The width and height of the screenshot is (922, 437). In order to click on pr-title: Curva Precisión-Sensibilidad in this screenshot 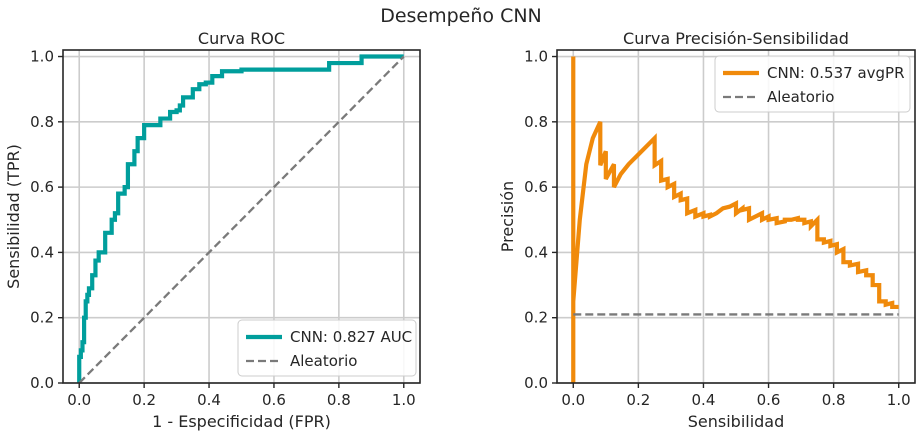, I will do `click(736, 38)`.